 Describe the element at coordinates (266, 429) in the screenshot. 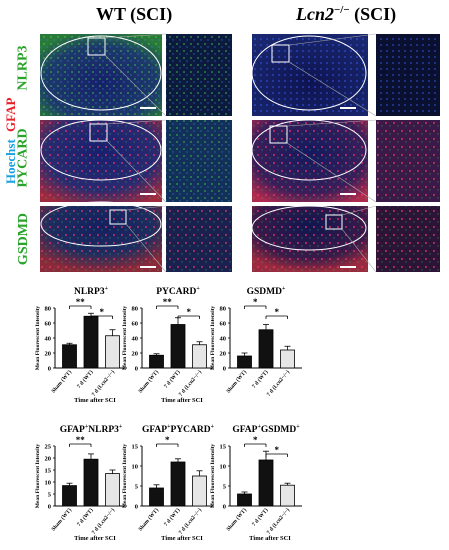

I see `chart-title: GFAP+GSDMD+` at that location.